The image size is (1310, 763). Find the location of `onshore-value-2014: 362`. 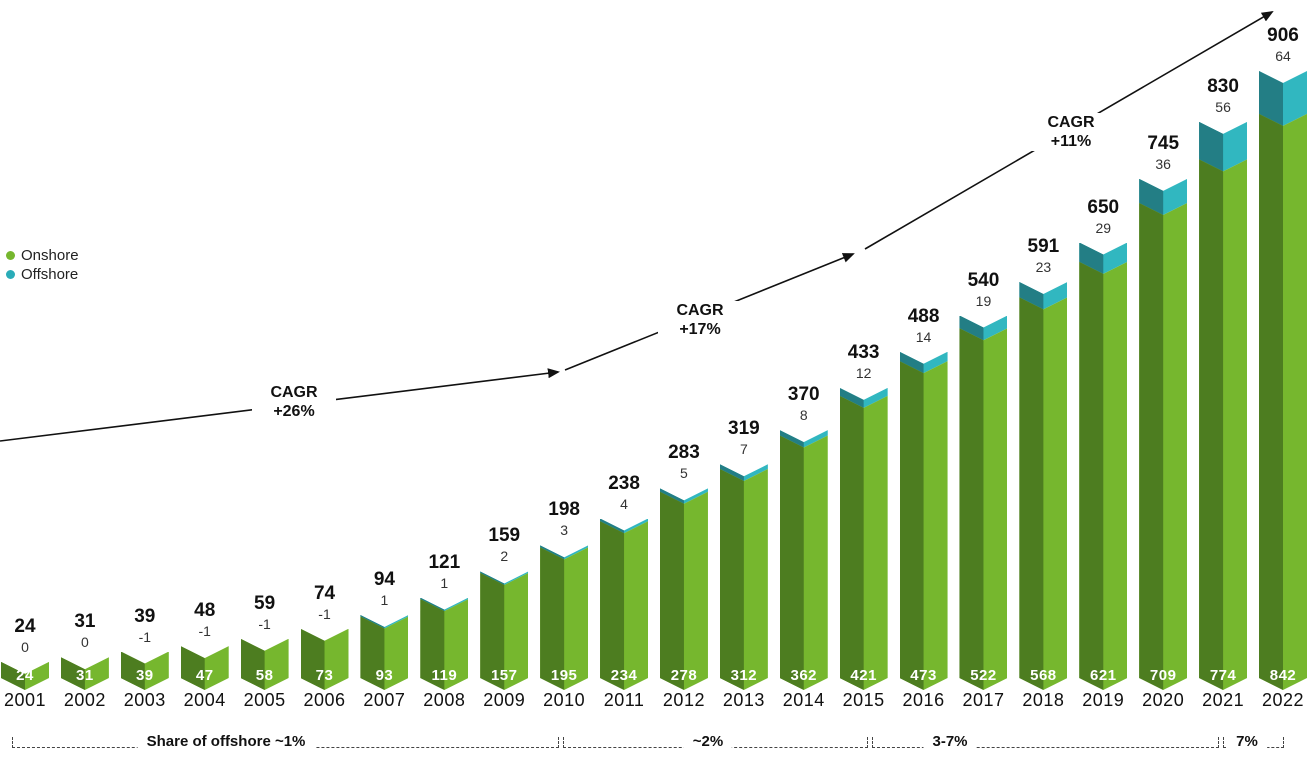

onshore-value-2014: 362 is located at coordinates (804, 675).